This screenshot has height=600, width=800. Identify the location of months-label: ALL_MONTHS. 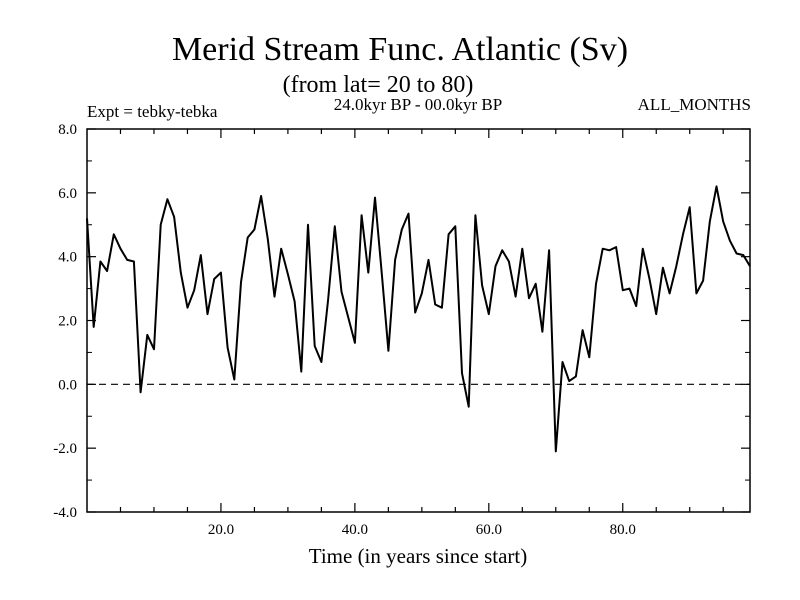
(694, 104).